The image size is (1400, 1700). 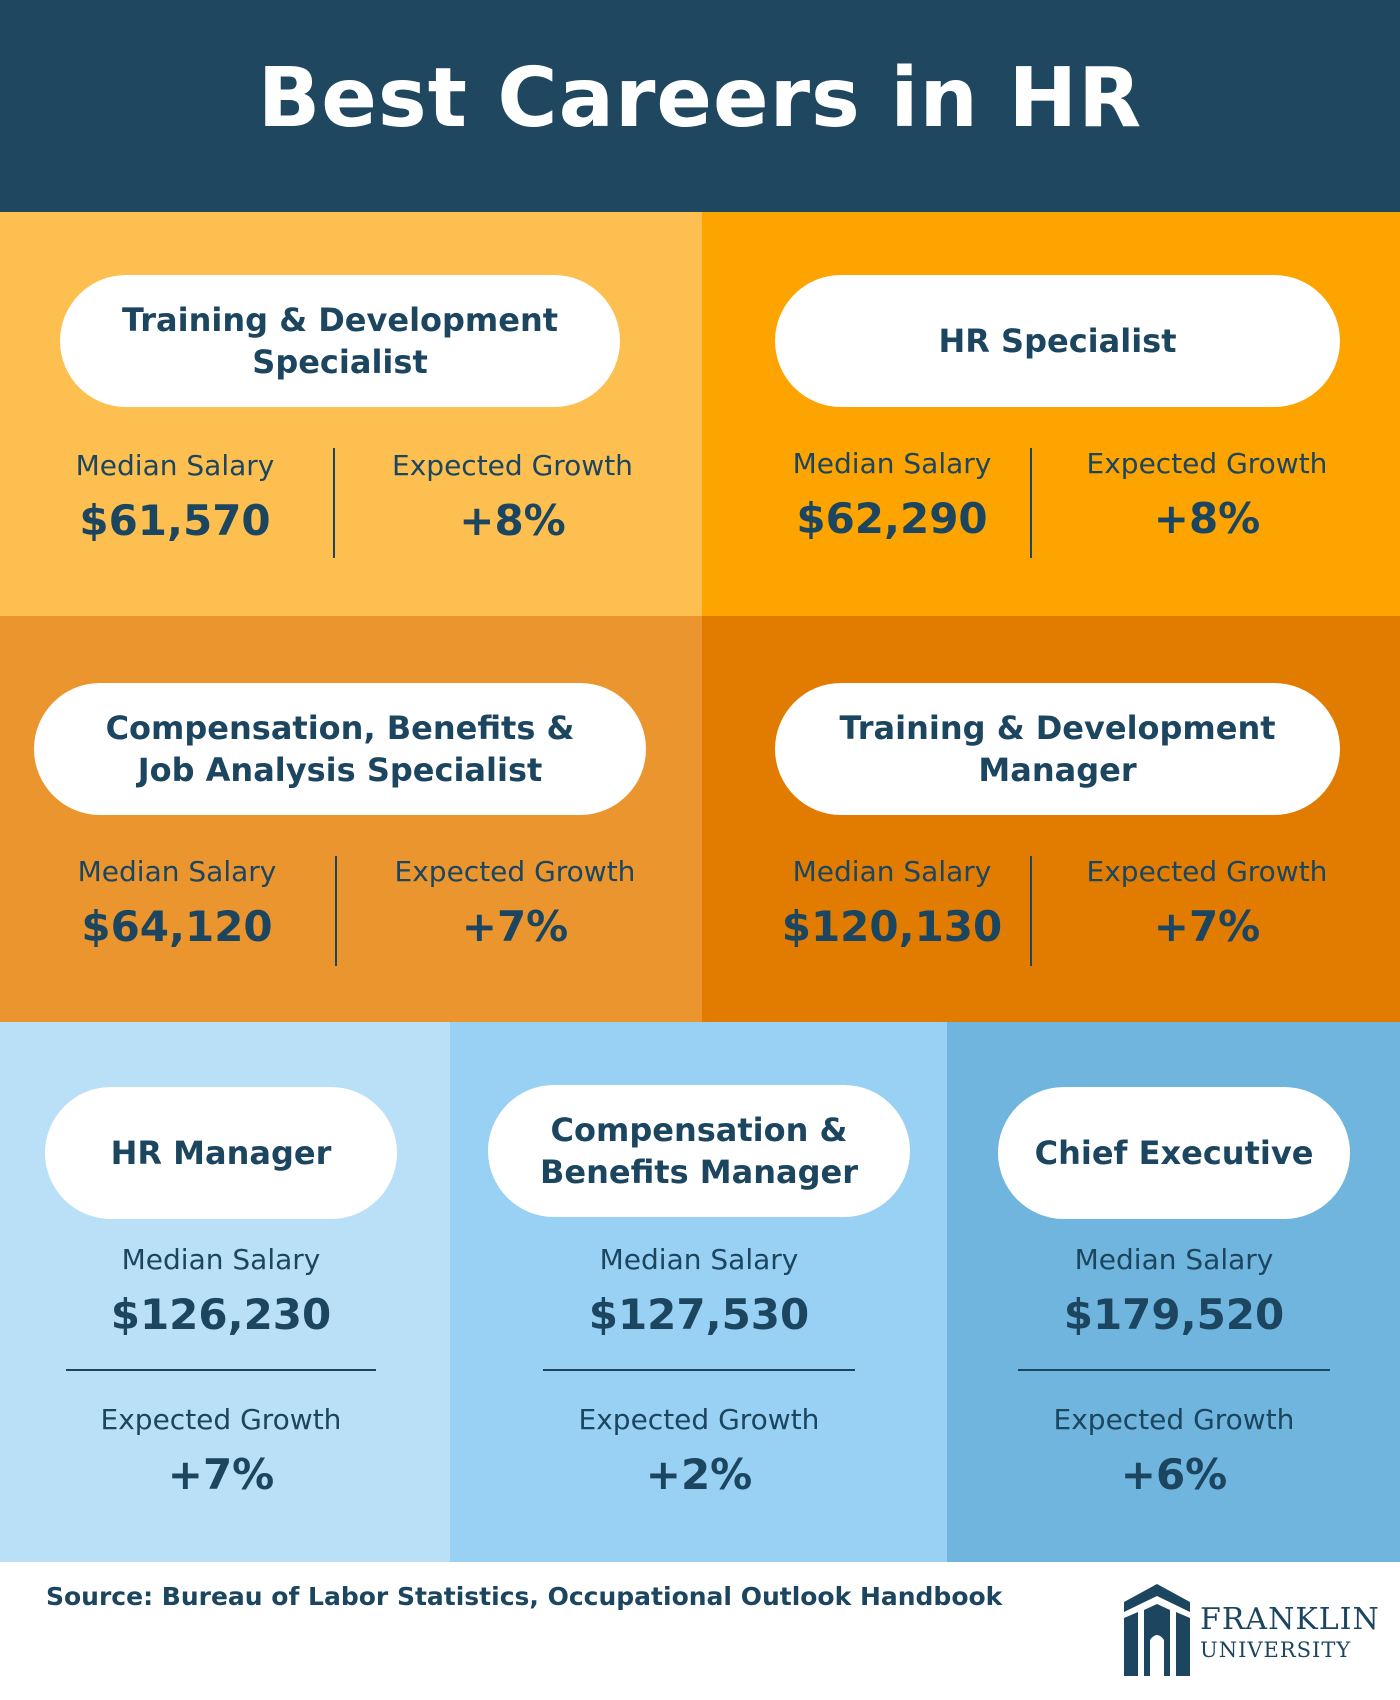 I want to click on median-salary-stat: Median Salary $127,530, so click(x=699, y=1293).